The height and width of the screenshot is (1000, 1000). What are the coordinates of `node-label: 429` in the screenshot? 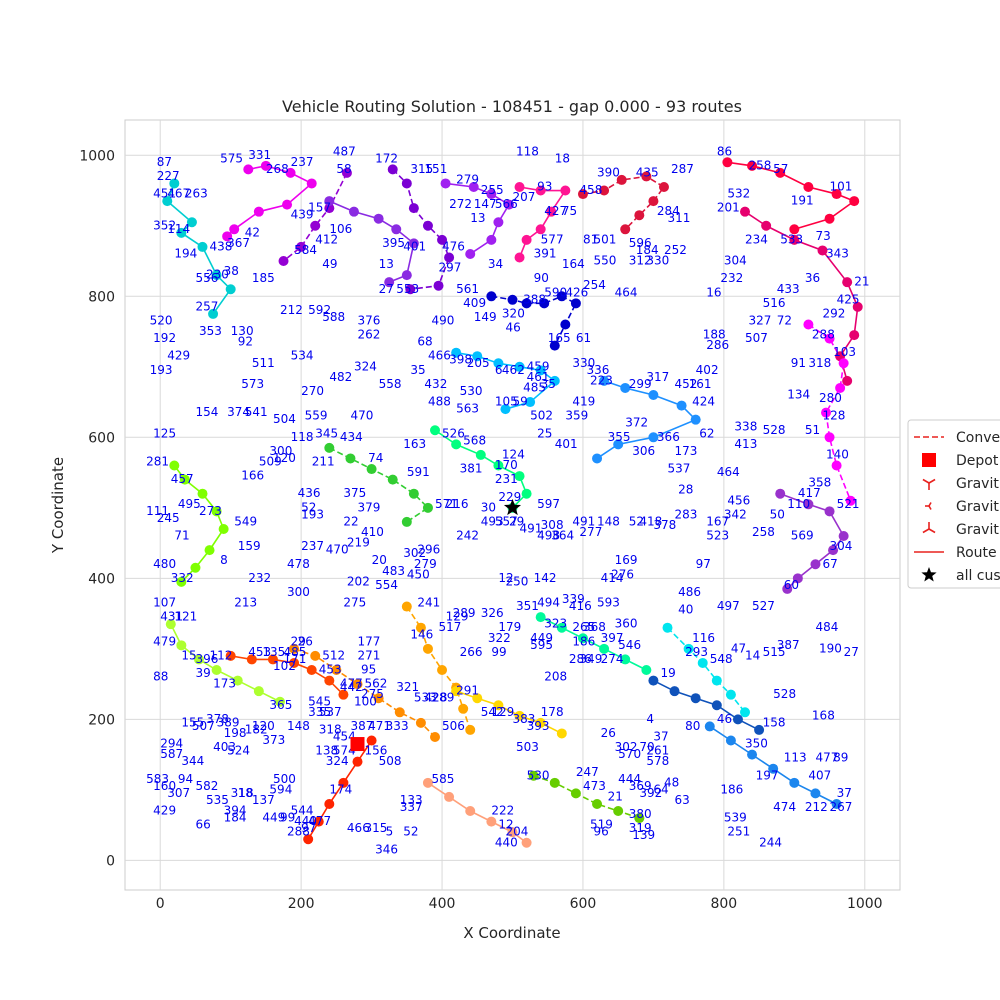 It's located at (178, 356).